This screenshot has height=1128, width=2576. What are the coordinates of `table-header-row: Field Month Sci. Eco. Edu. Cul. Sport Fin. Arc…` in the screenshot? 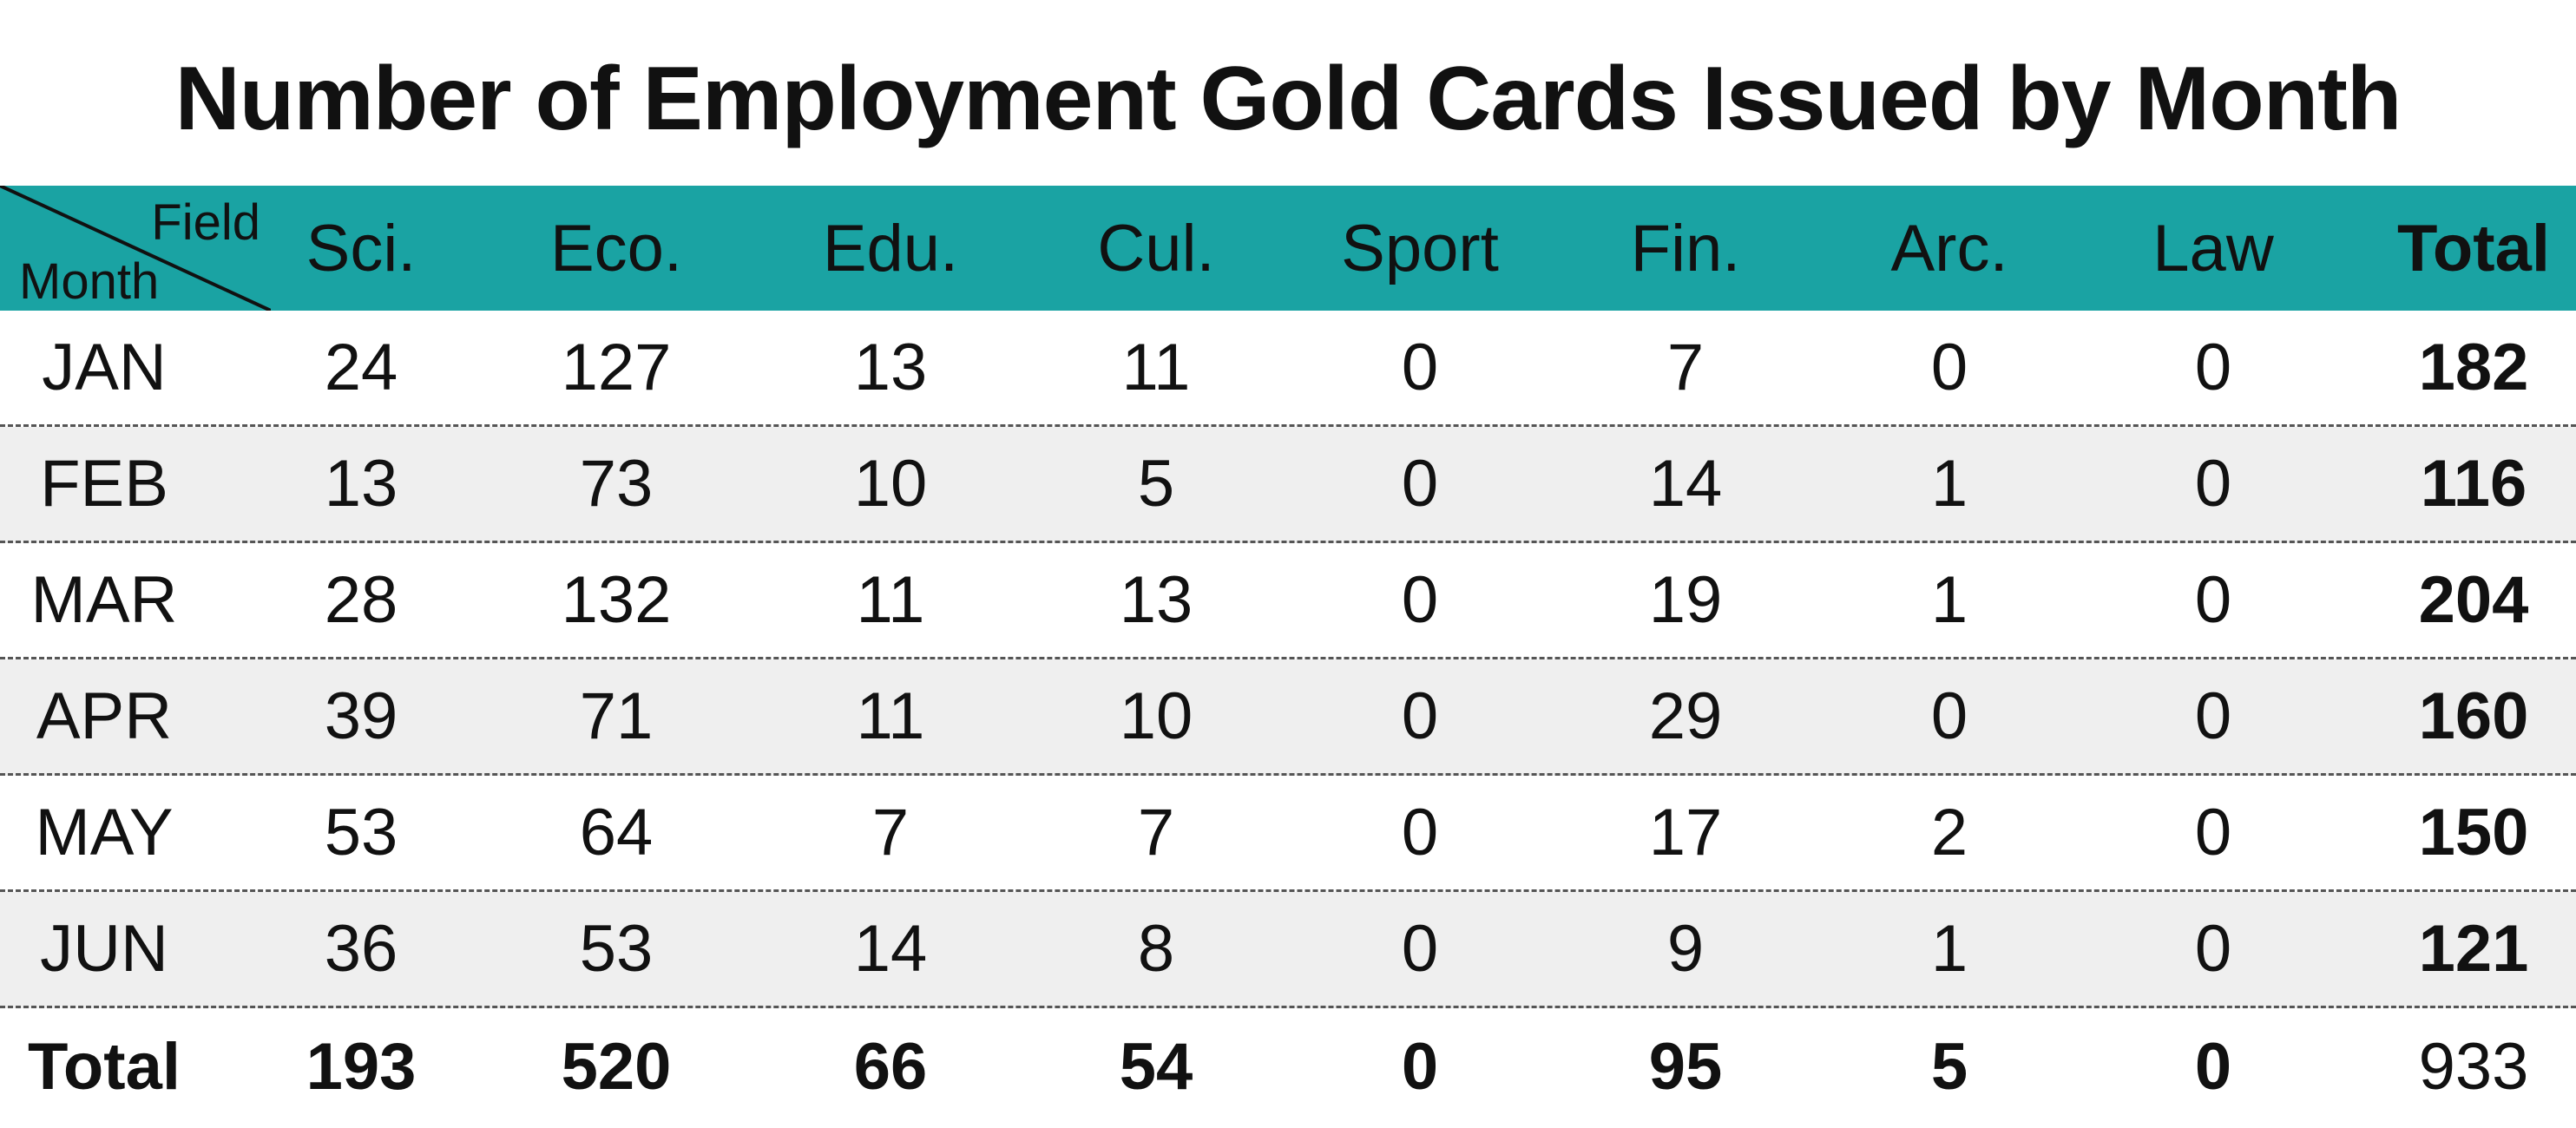 It's located at (1288, 248).